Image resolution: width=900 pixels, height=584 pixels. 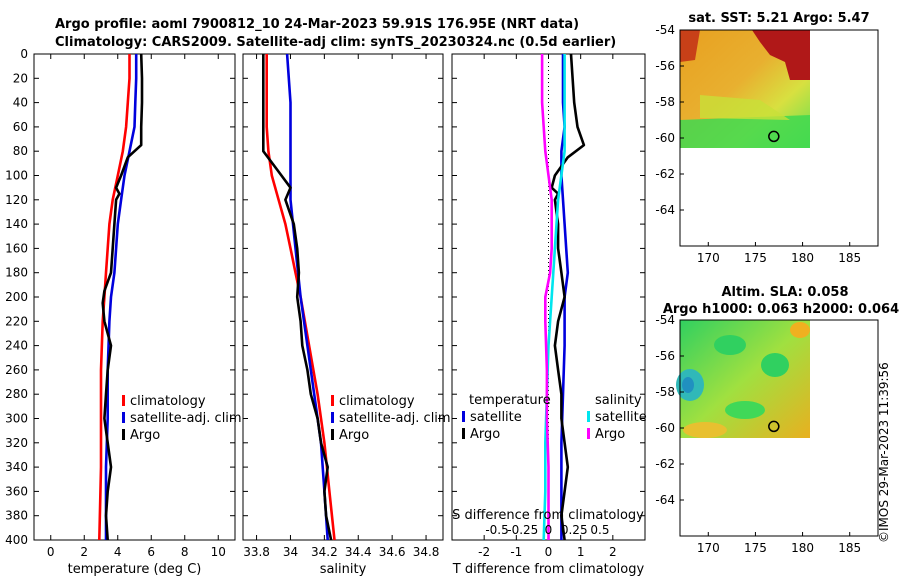 I want to click on temp-legend-label: Argo, so click(x=145, y=435).